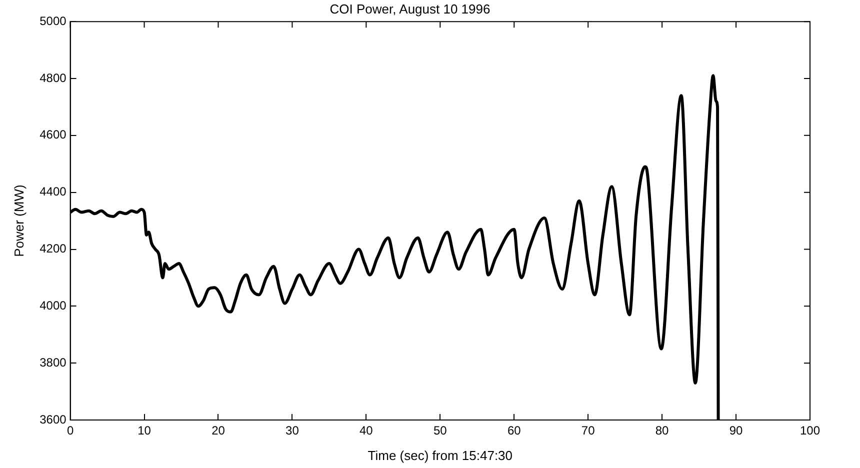 Image resolution: width=860 pixels, height=468 pixels. What do you see at coordinates (736, 431) in the screenshot?
I see `x-tick-label: 90` at bounding box center [736, 431].